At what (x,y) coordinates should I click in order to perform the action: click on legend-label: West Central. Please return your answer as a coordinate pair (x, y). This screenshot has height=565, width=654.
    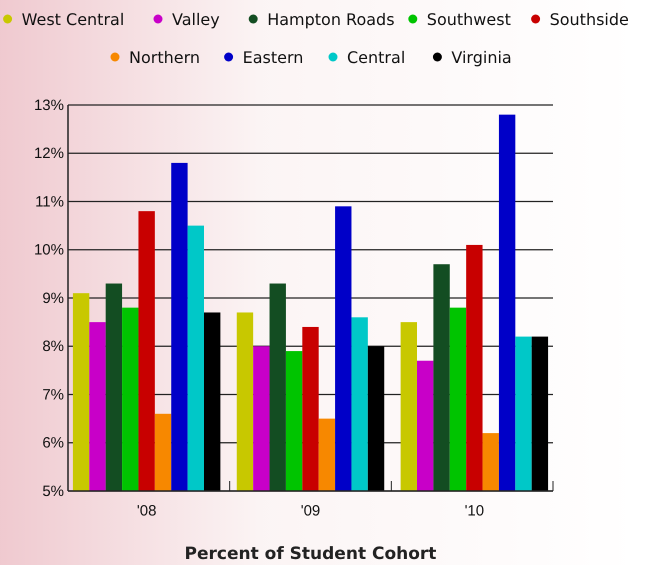
    Looking at the image, I should click on (73, 19).